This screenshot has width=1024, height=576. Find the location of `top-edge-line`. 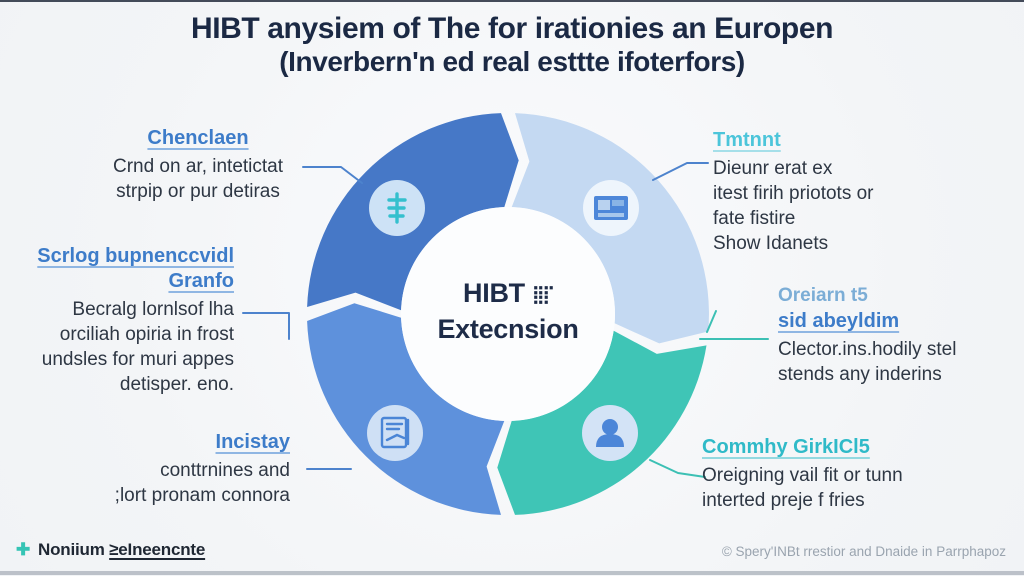

top-edge-line is located at coordinates (512, 1).